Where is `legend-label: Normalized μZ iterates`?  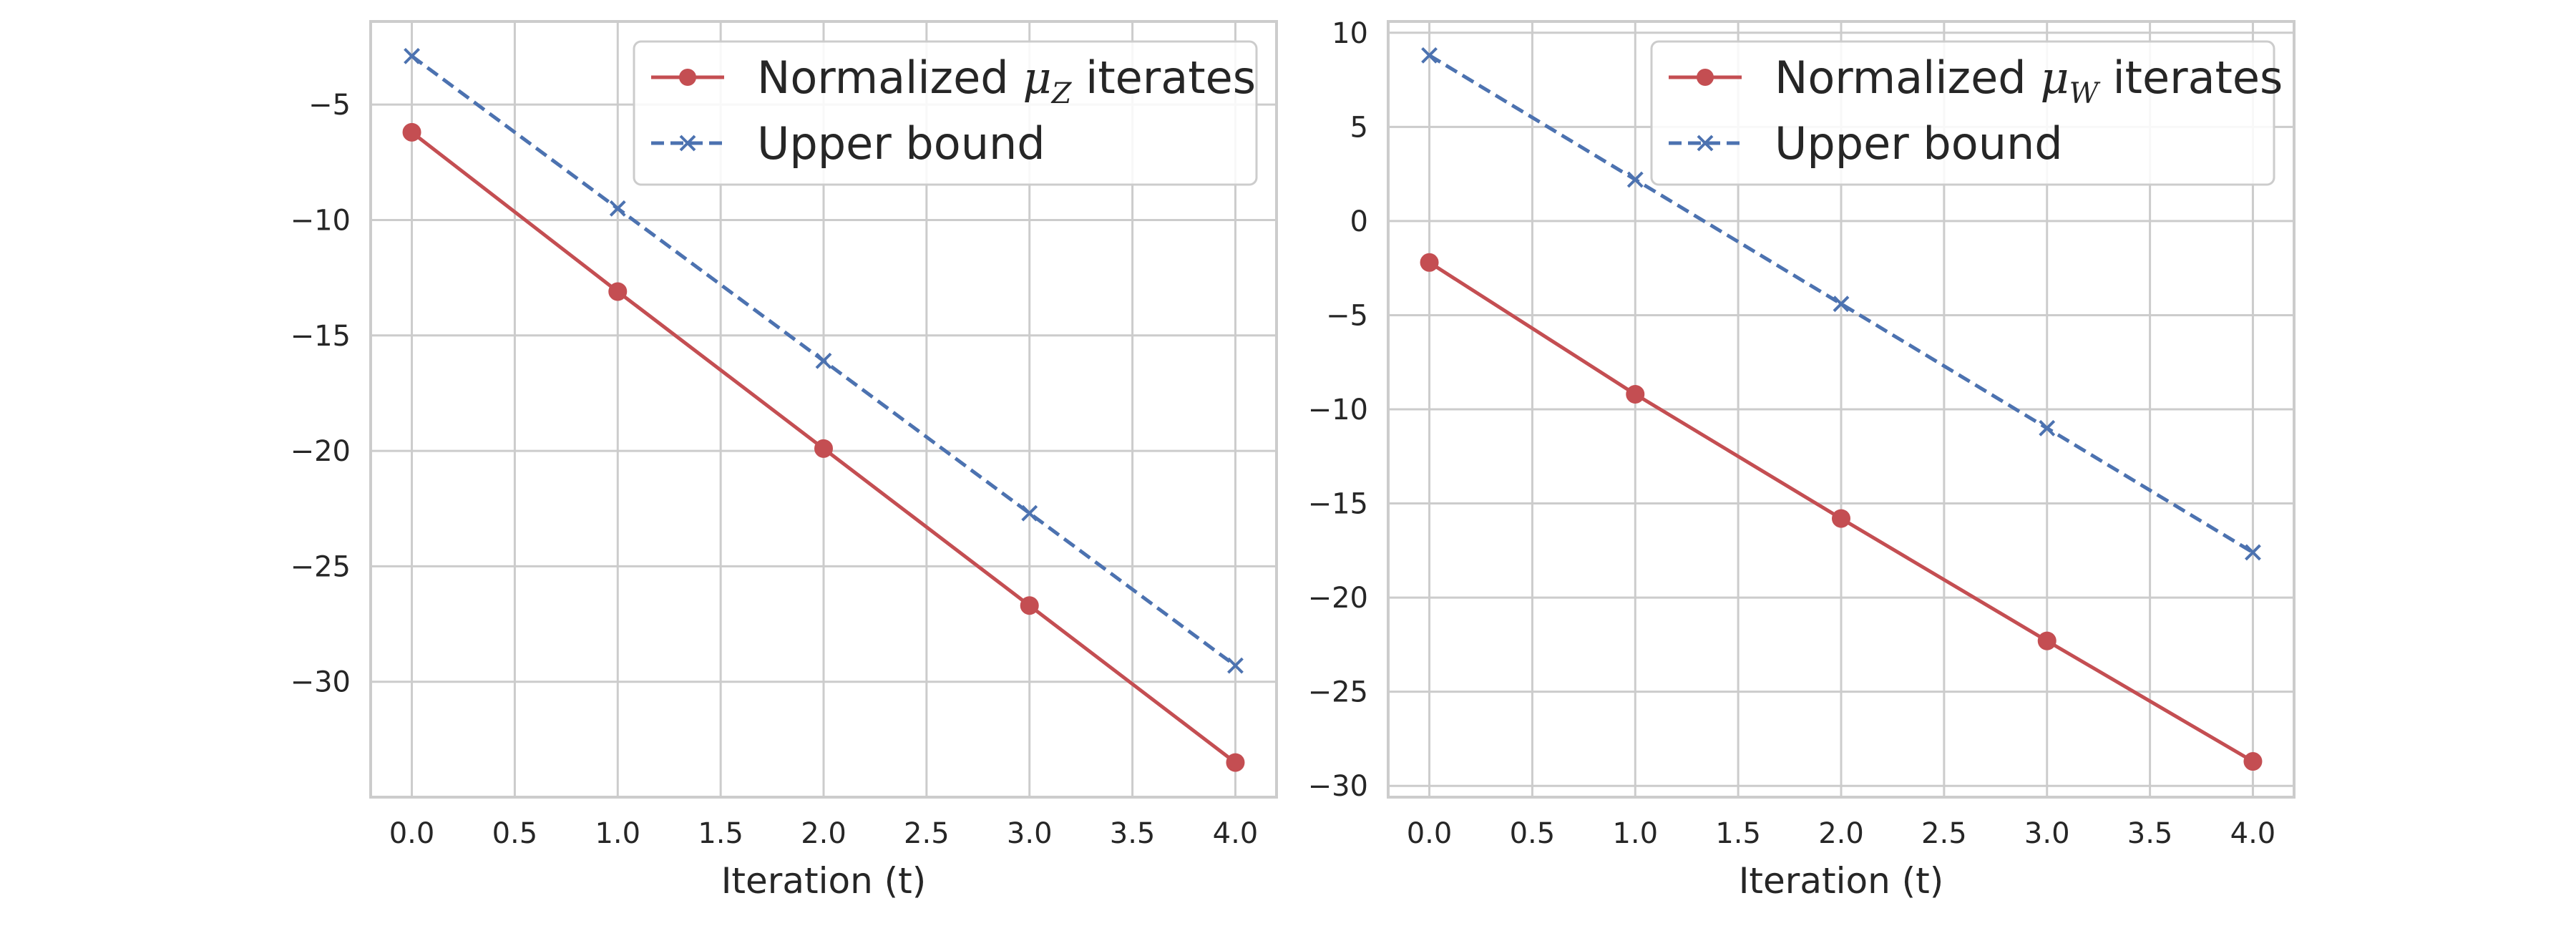 legend-label: Normalized μZ iterates is located at coordinates (1006, 81).